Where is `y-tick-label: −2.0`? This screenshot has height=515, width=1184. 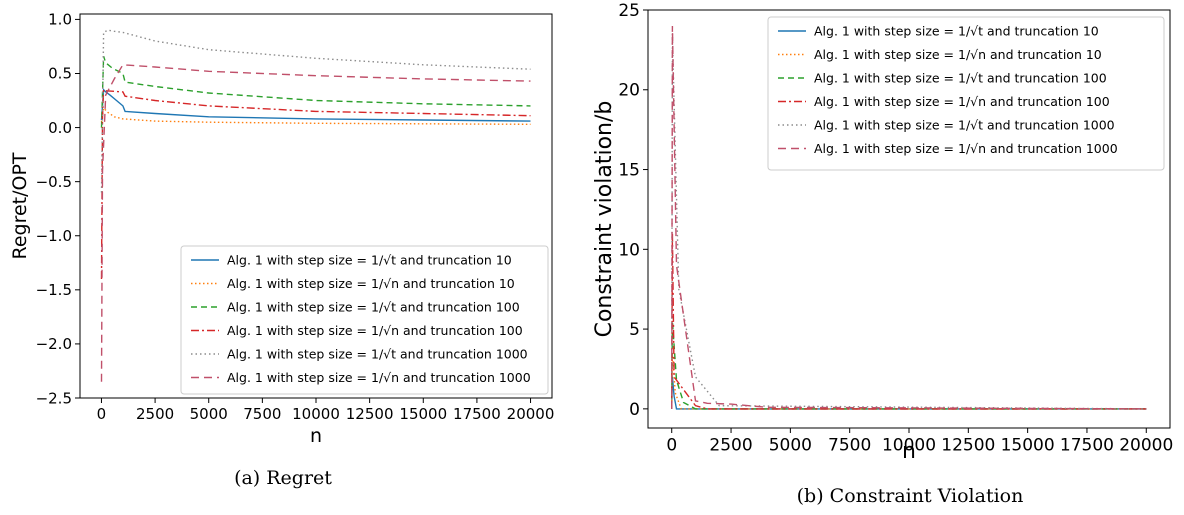
y-tick-label: −2.0 is located at coordinates (54, 344).